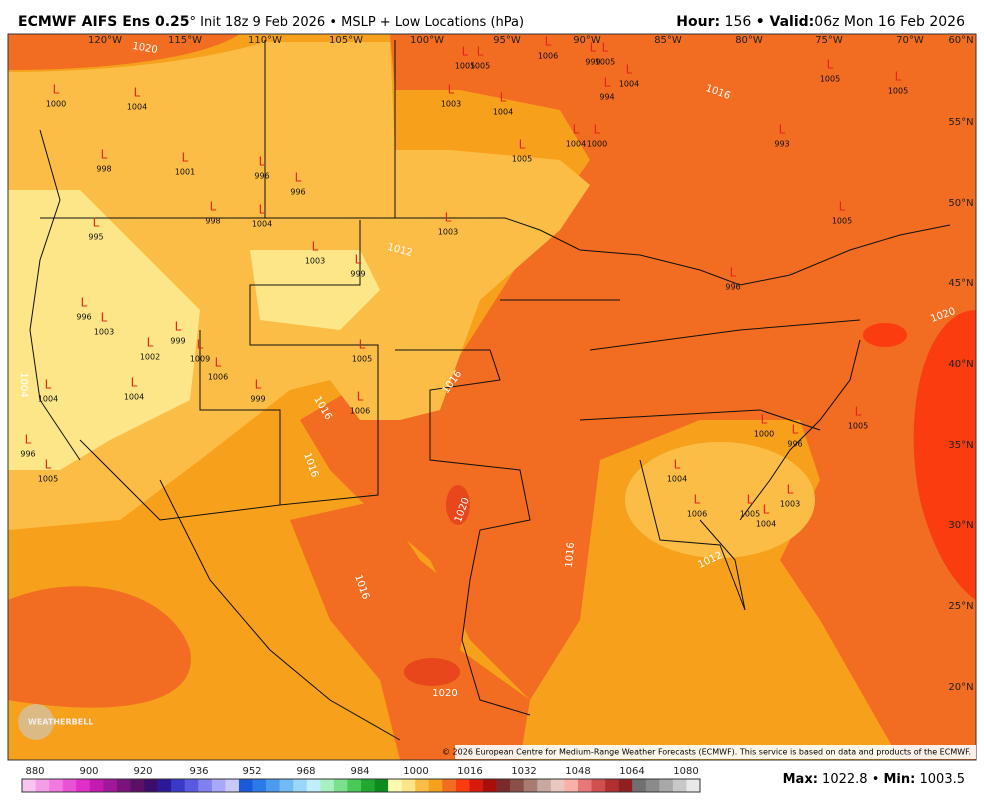 Image resolution: width=984 pixels, height=812 pixels. What do you see at coordinates (960, 525) in the screenshot?
I see `latitude-label: 30°N` at bounding box center [960, 525].